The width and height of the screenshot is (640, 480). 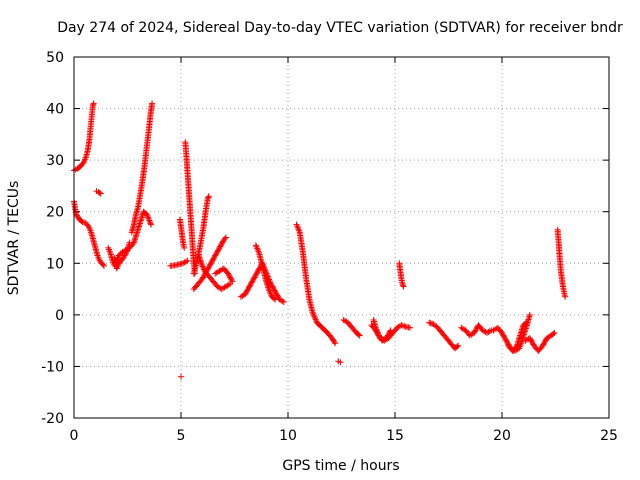 I want to click on x-tick-label: 25, so click(x=609, y=436).